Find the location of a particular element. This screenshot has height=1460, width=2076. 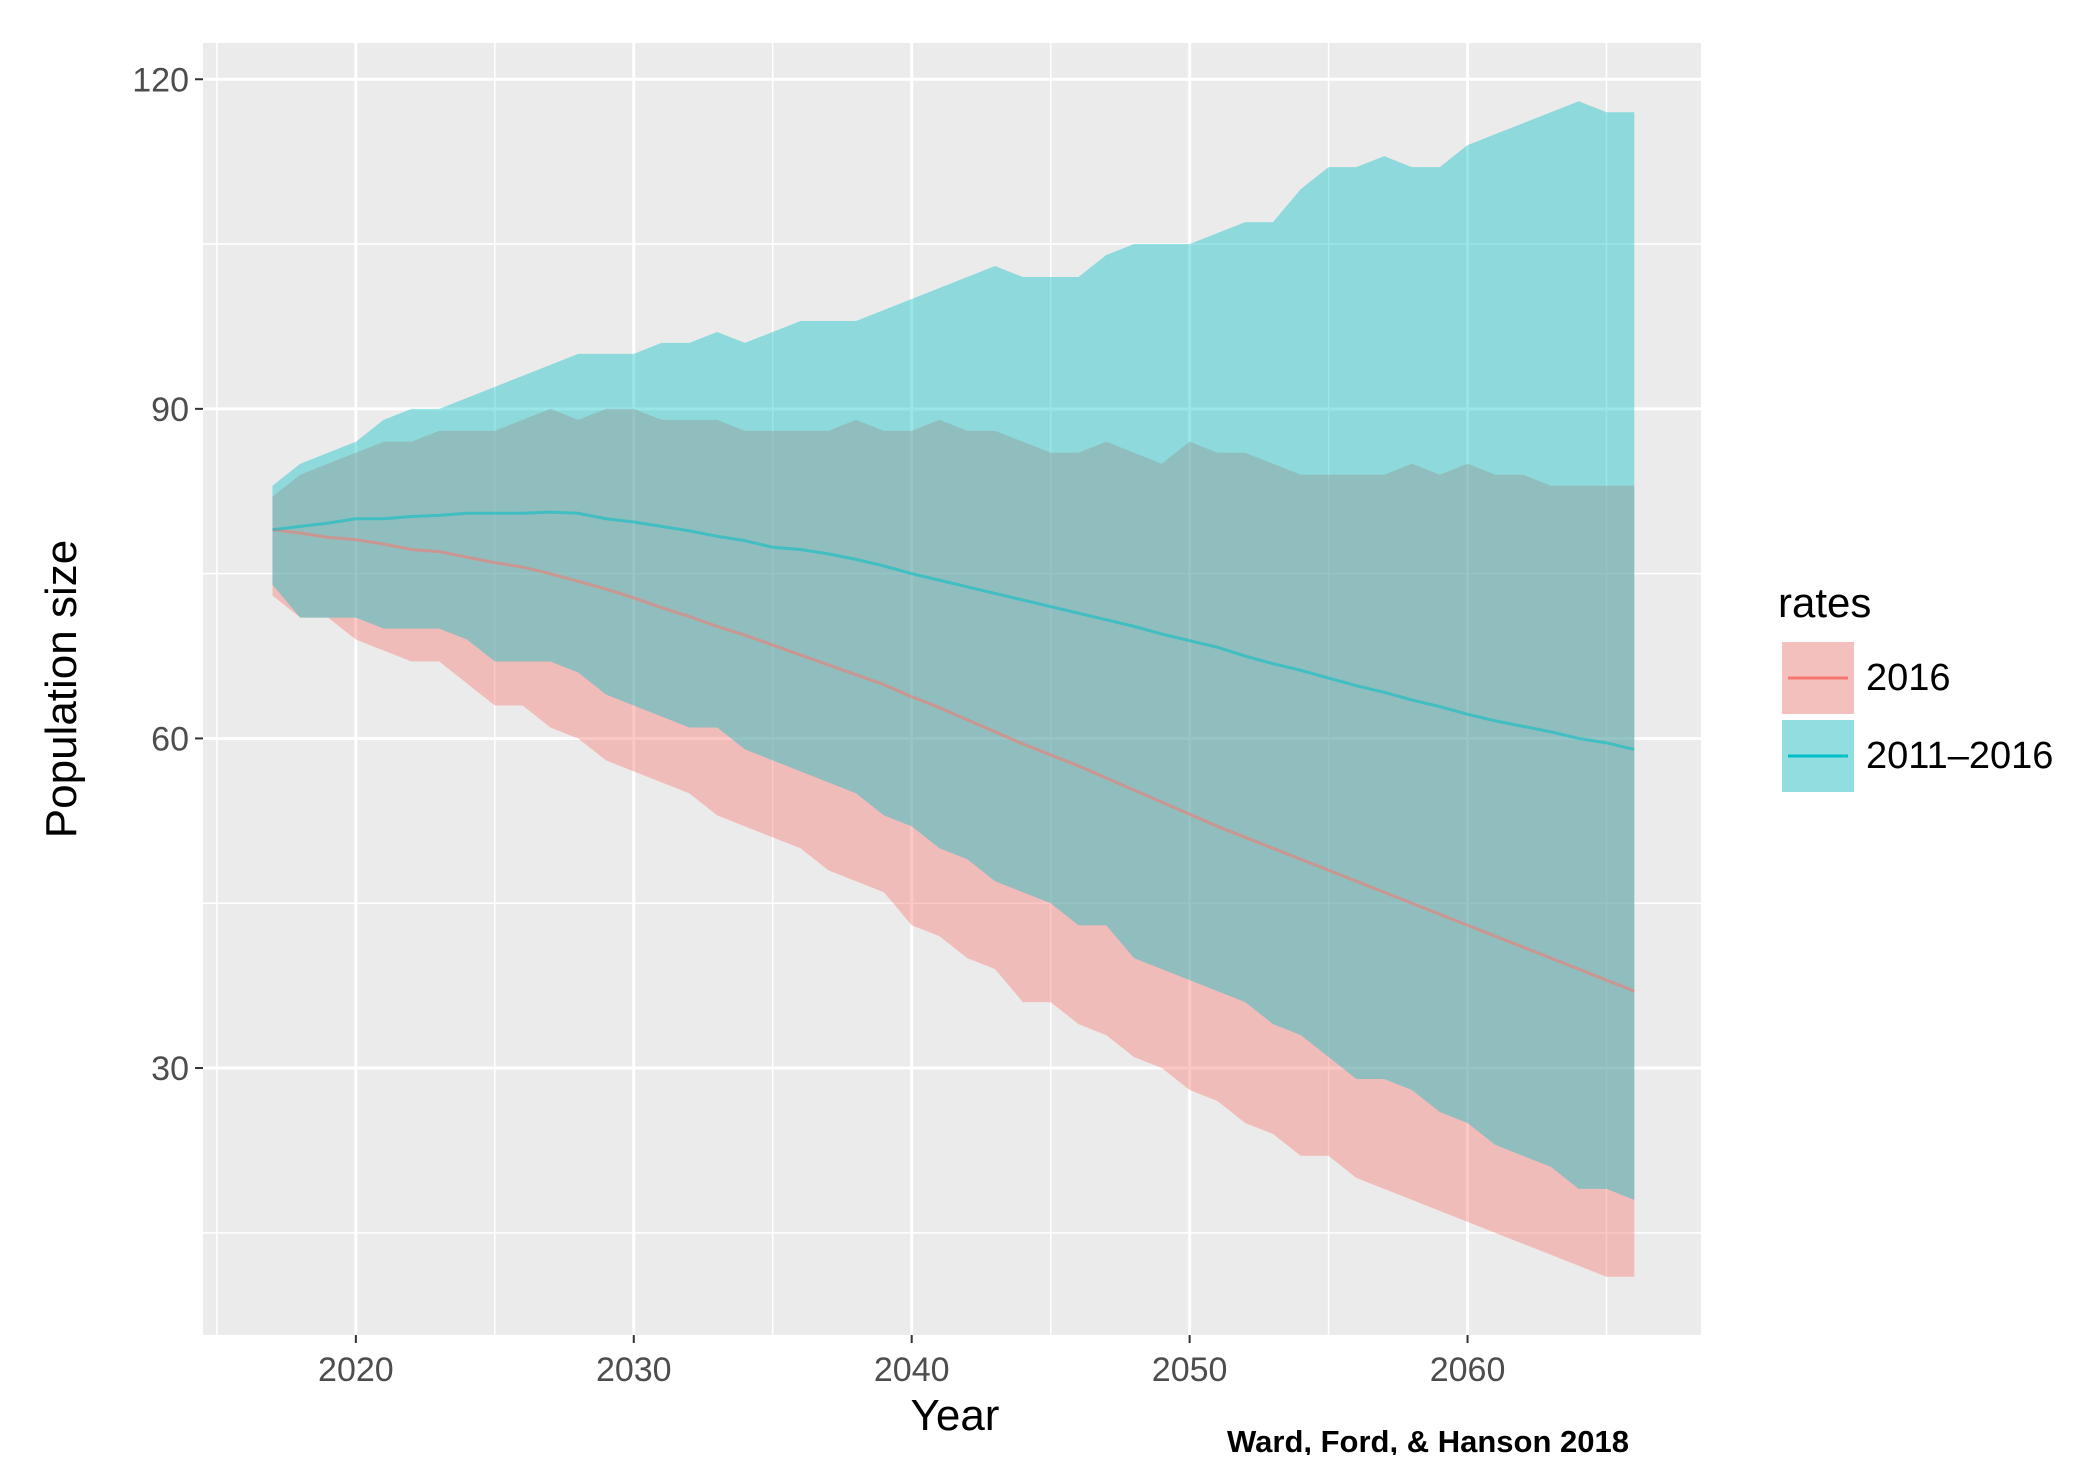

y-tick-label: 90 is located at coordinates (170, 410).